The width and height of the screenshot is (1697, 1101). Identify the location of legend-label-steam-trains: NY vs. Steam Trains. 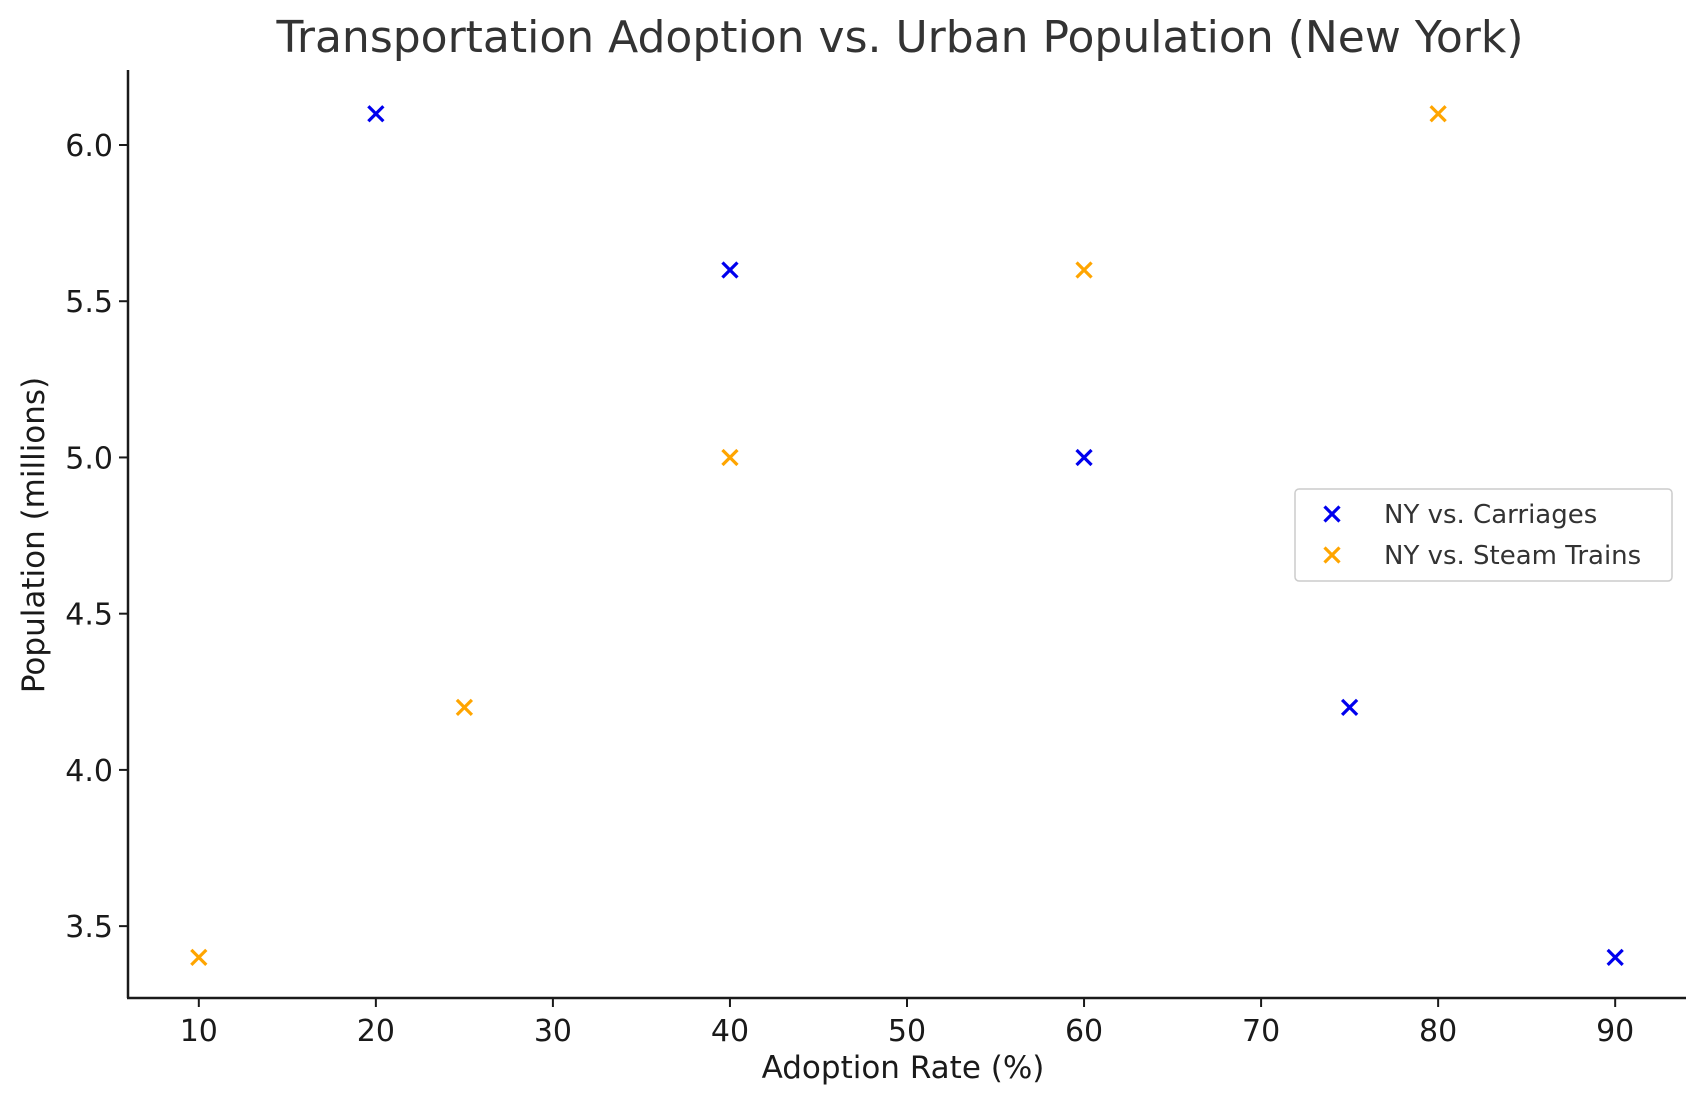
(1512, 556).